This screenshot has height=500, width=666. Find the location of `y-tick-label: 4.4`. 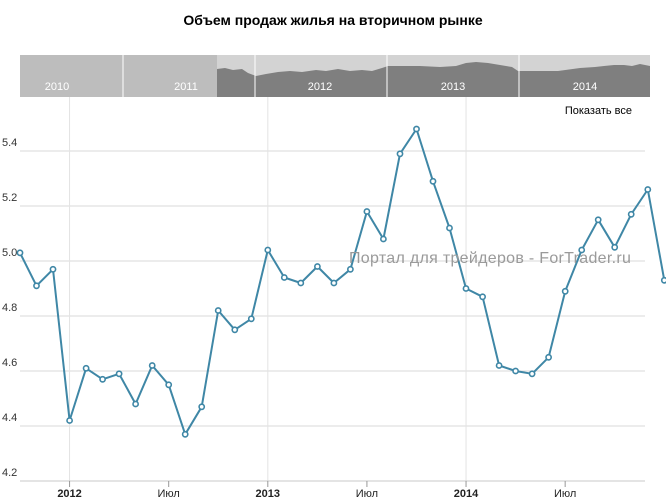

y-tick-label: 4.4 is located at coordinates (9, 418).